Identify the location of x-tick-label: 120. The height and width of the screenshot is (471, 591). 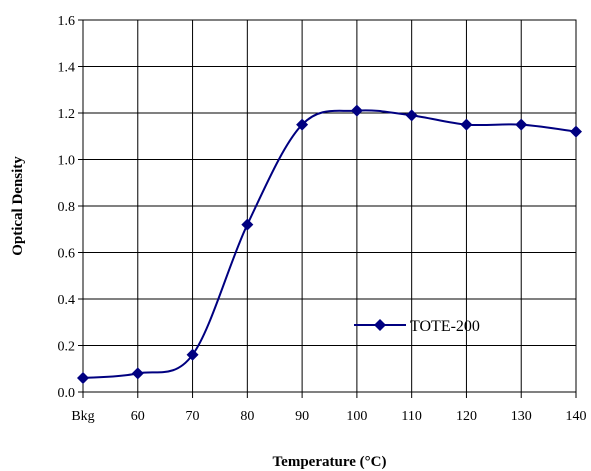
(466, 416).